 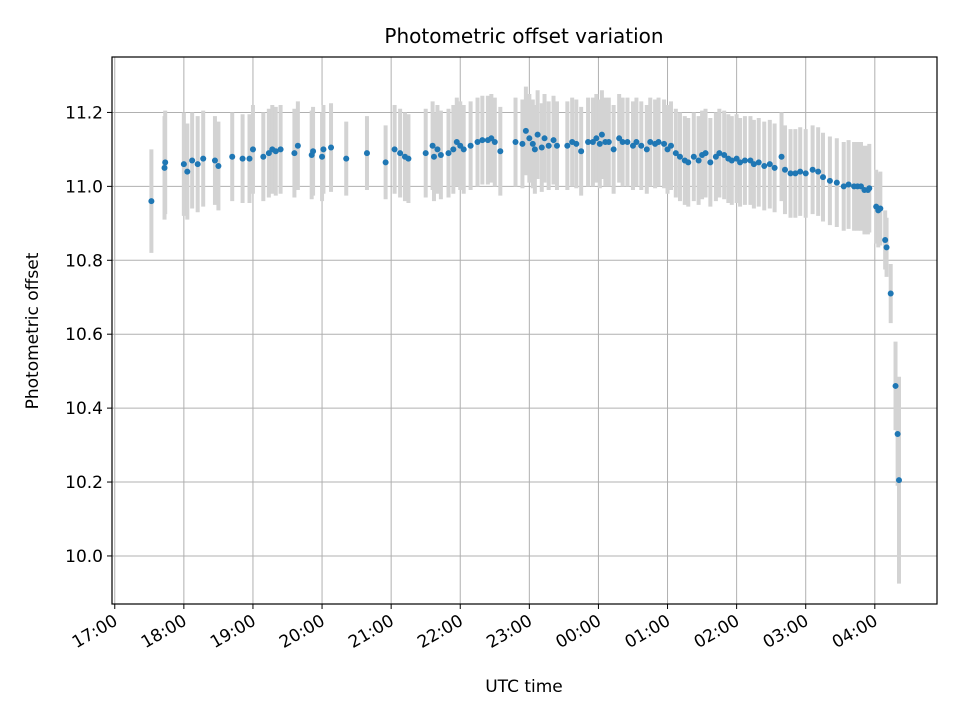 What do you see at coordinates (233, 632) in the screenshot?
I see `x-tick-label: 19:00` at bounding box center [233, 632].